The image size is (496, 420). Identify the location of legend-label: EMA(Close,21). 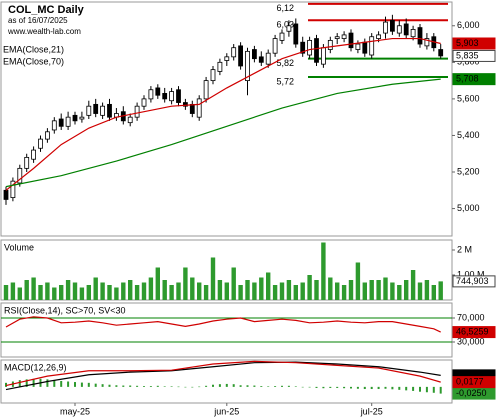
(33, 49).